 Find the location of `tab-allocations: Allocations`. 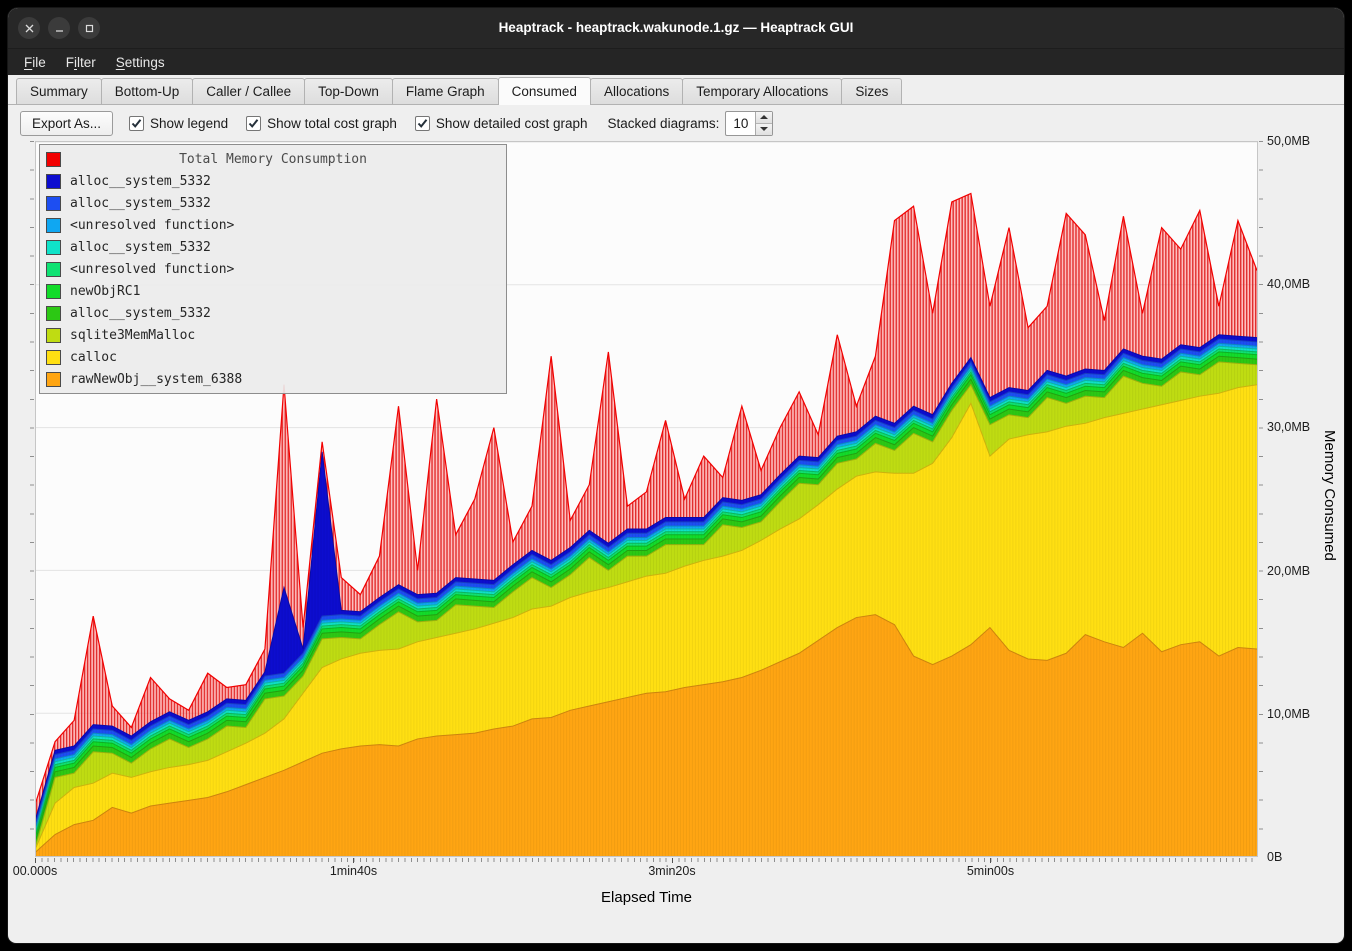

tab-allocations: Allocations is located at coordinates (636, 91).